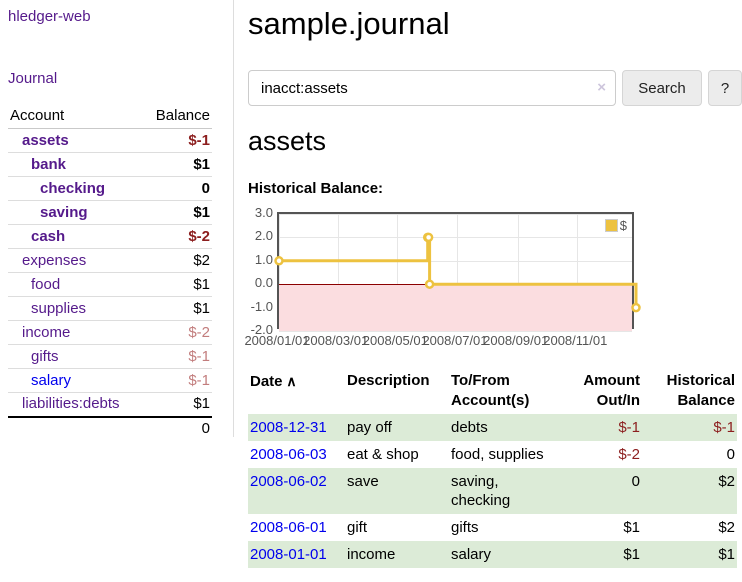 The image size is (742, 582). I want to click on transaction-date-link: 2008-06-01, so click(288, 527).